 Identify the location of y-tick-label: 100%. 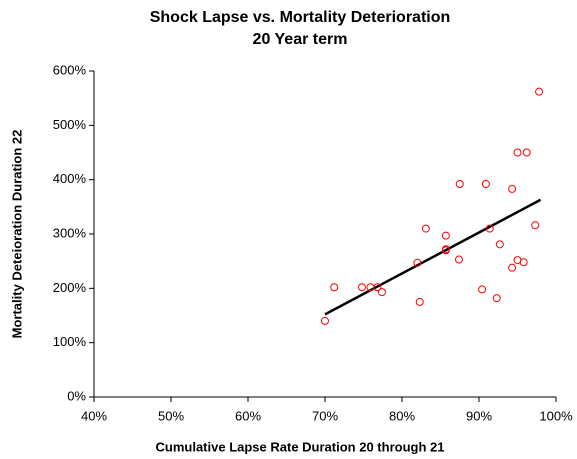
(70, 341).